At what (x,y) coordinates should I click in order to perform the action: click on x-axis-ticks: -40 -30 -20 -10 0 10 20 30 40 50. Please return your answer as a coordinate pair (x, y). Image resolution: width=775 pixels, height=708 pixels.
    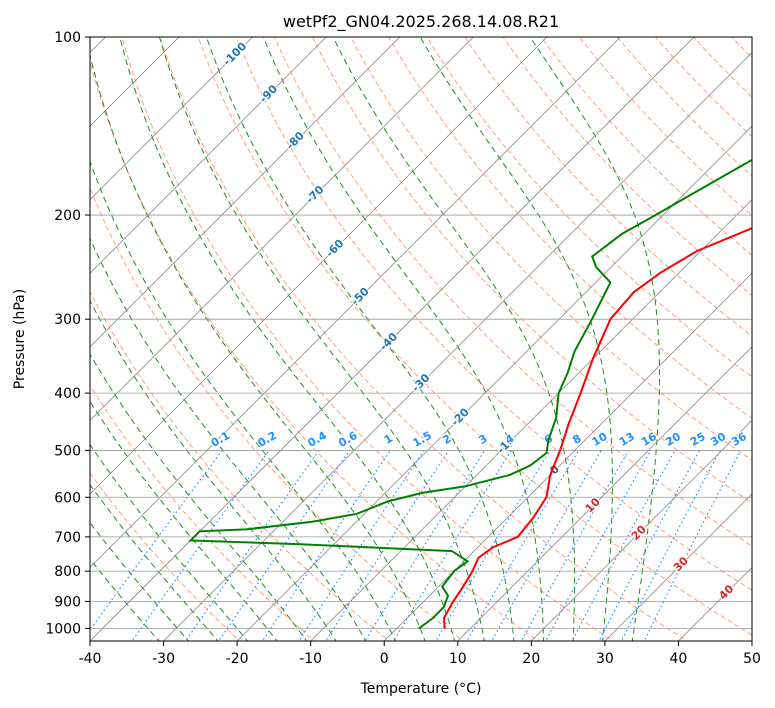
    Looking at the image, I should click on (420, 654).